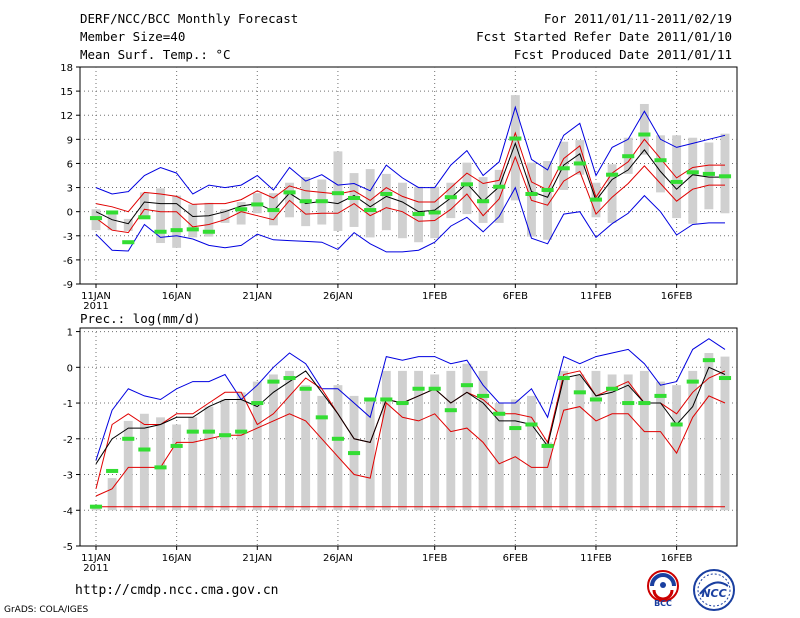  What do you see at coordinates (338, 296) in the screenshot?
I see `temp-xtick-label: 26JAN` at bounding box center [338, 296].